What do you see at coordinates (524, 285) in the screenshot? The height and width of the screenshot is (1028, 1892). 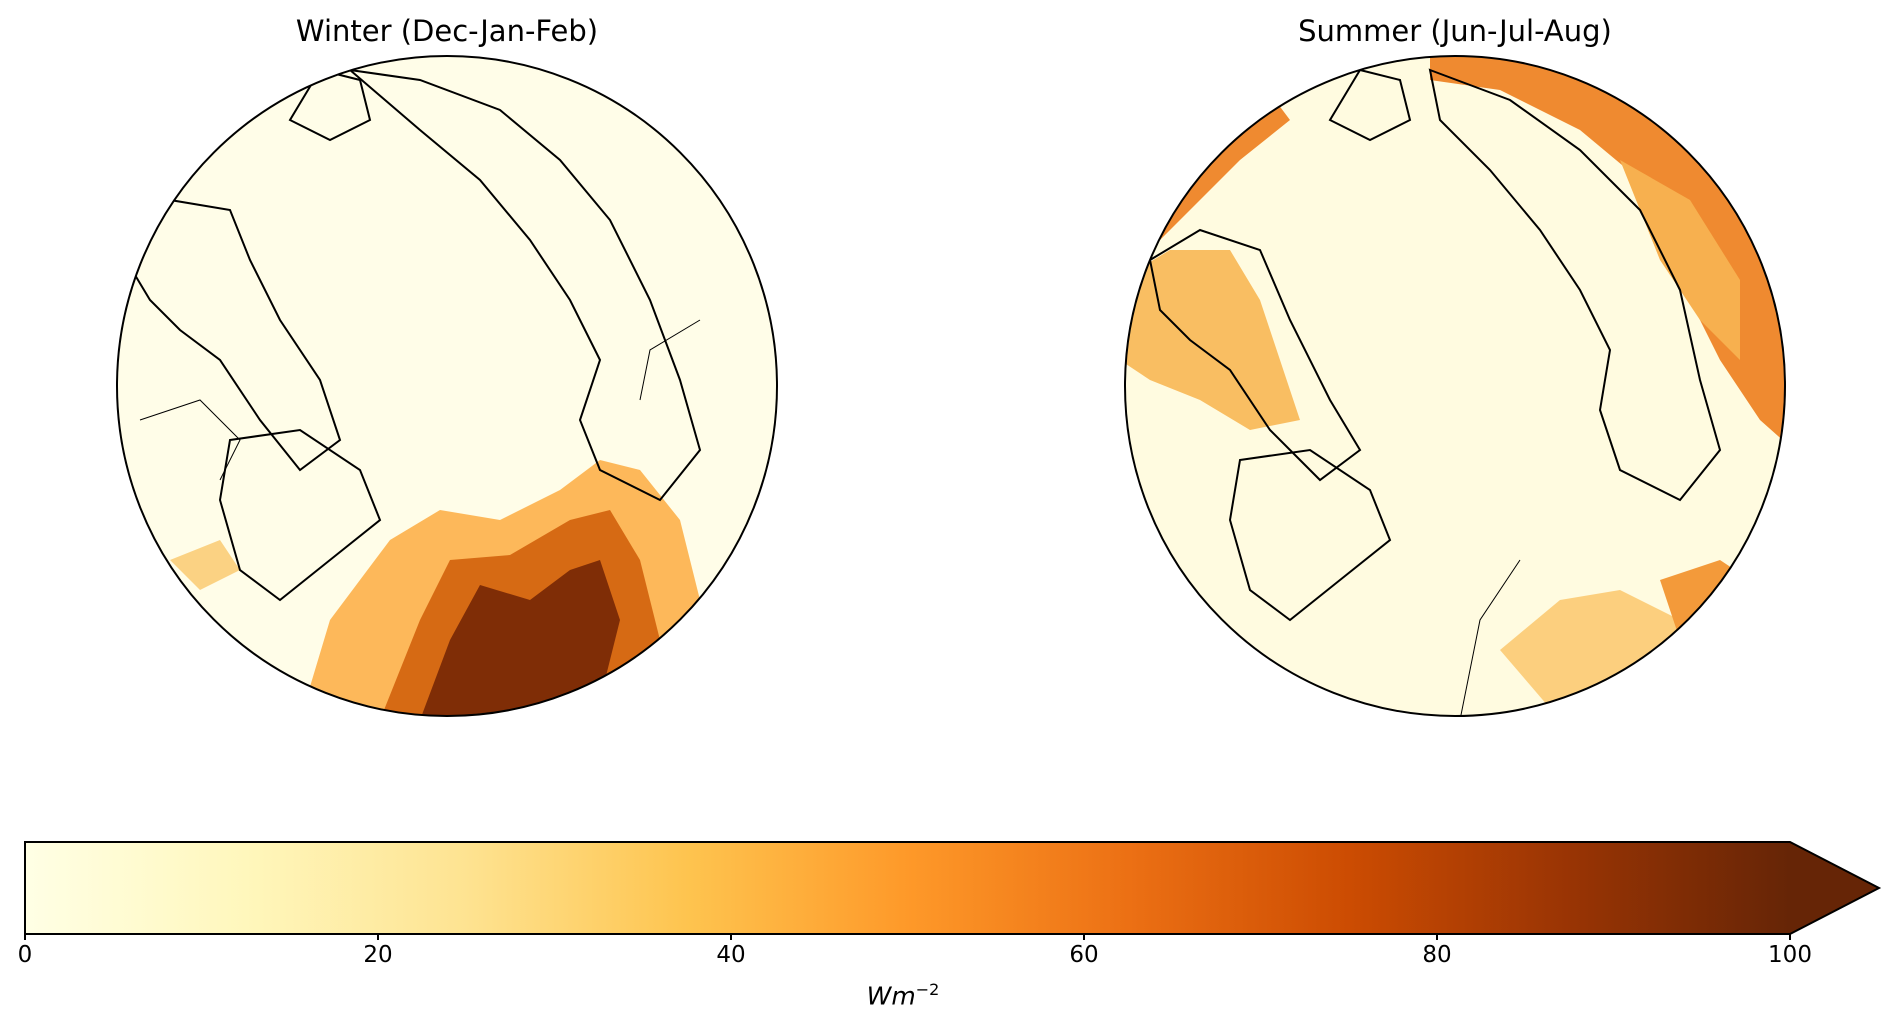 I see `winter-coastline-eurasia` at bounding box center [524, 285].